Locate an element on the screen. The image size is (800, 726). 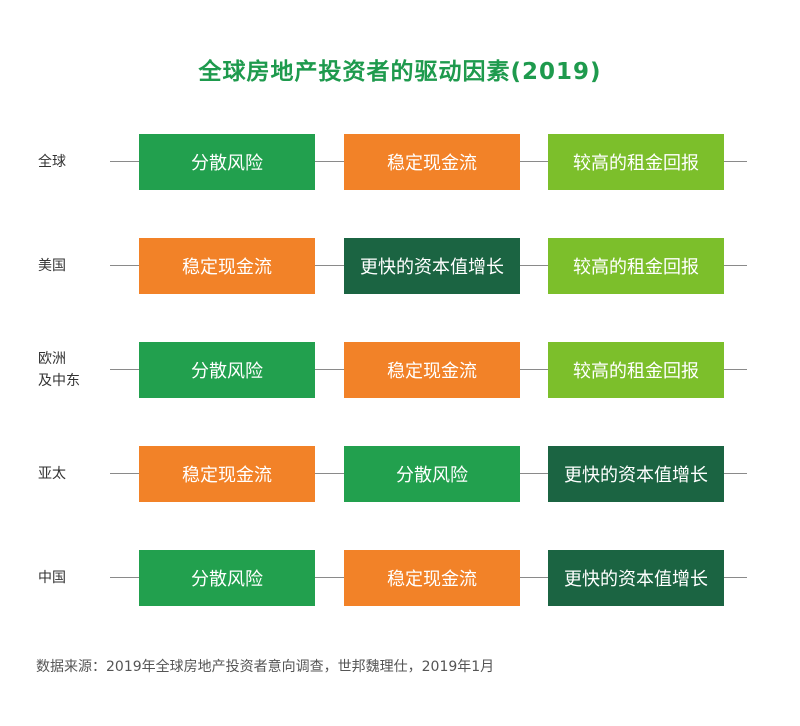
region-label: 中国 is located at coordinates (52, 578).